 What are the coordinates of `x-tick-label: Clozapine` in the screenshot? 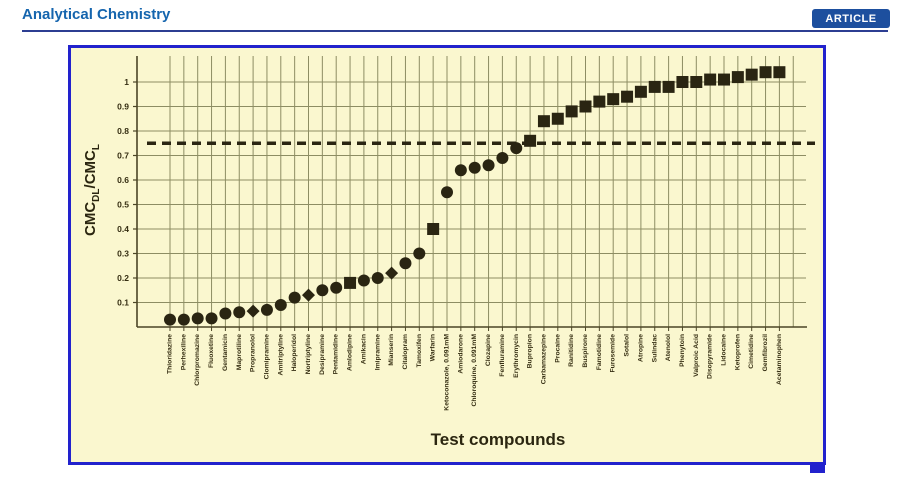 It's located at (488, 350).